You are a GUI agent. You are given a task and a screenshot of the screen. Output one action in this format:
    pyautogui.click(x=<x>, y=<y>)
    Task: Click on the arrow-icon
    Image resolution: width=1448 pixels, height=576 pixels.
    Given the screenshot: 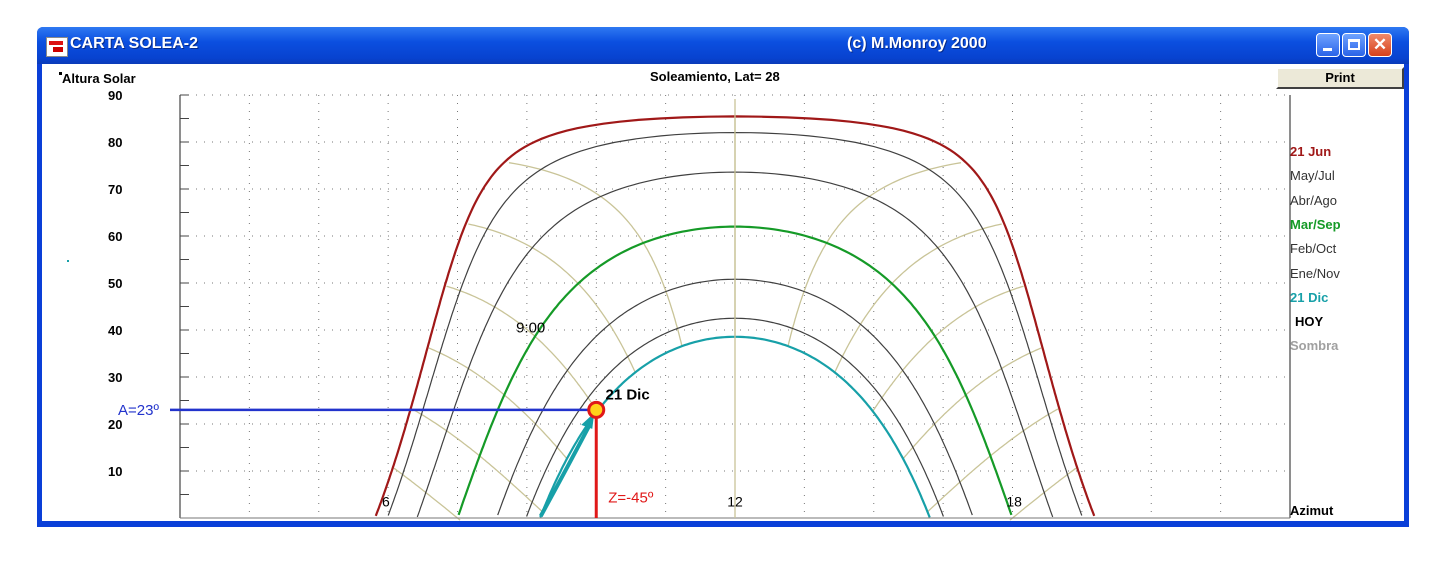 What is the action you would take?
    pyautogui.click(x=566, y=469)
    